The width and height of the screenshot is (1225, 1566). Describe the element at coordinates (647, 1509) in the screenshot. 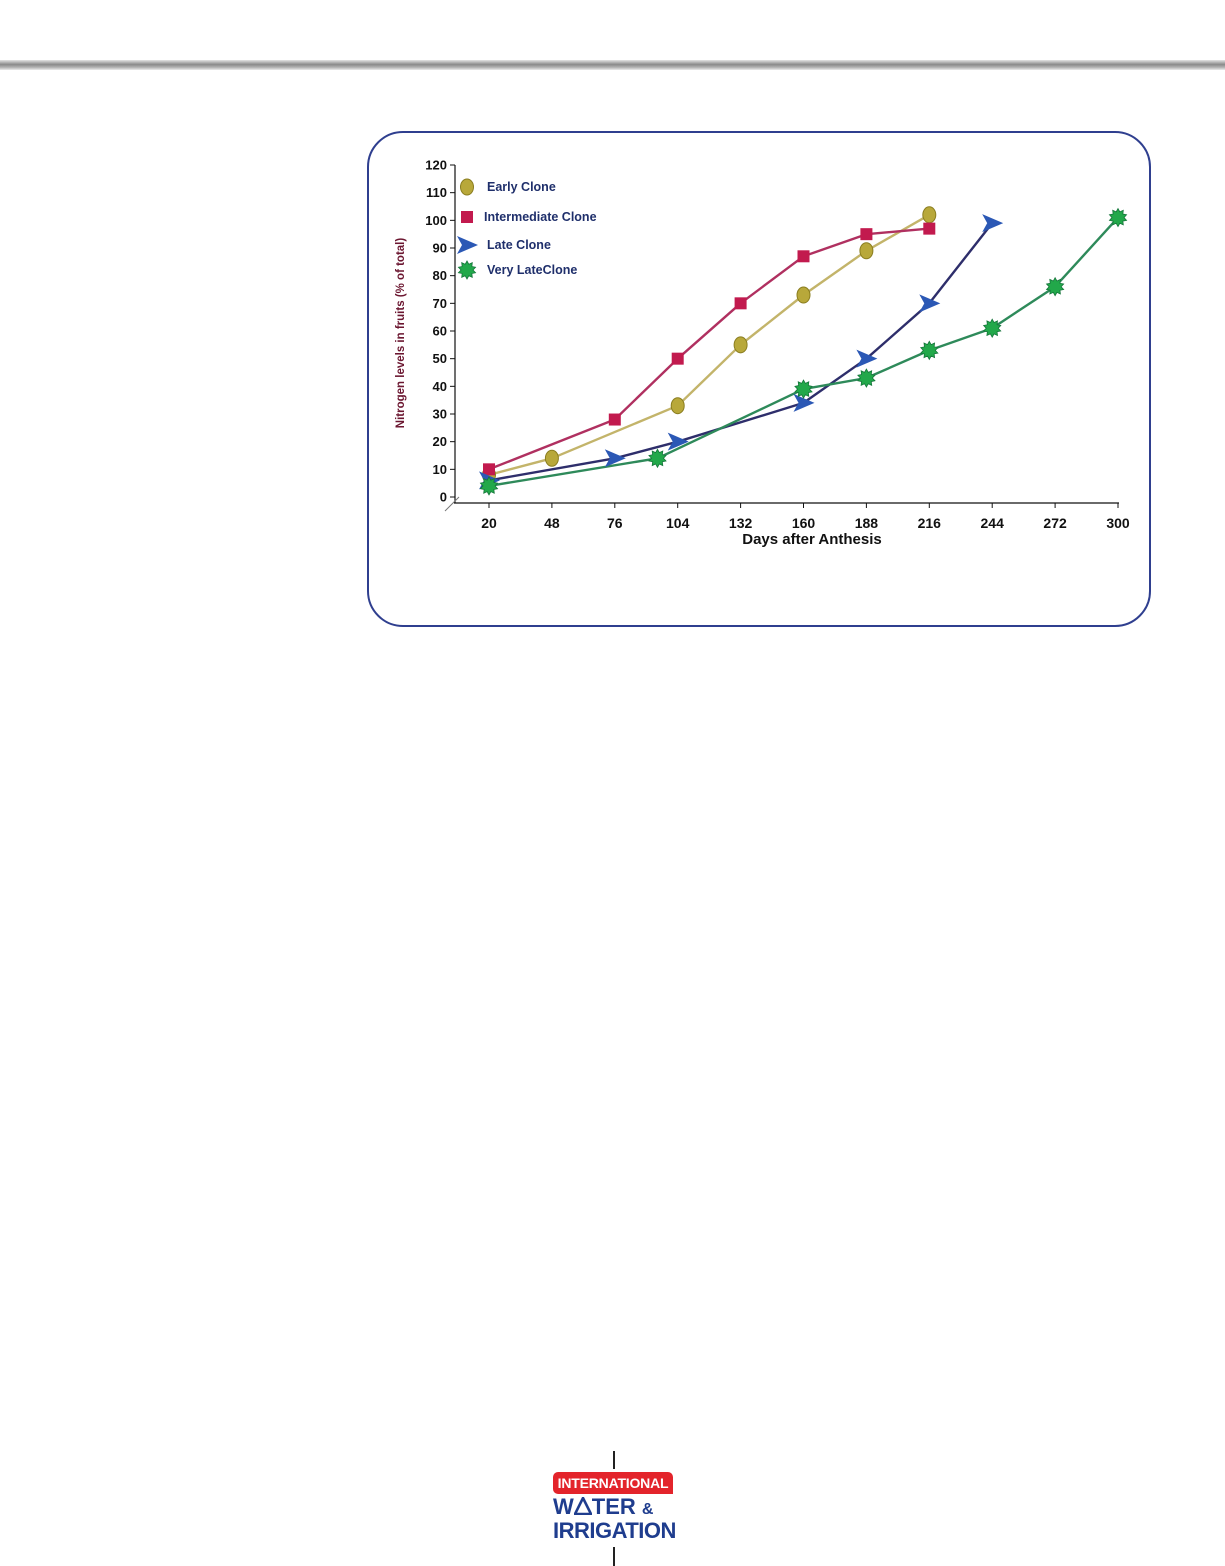

I see `logo-ampersand: &` at that location.